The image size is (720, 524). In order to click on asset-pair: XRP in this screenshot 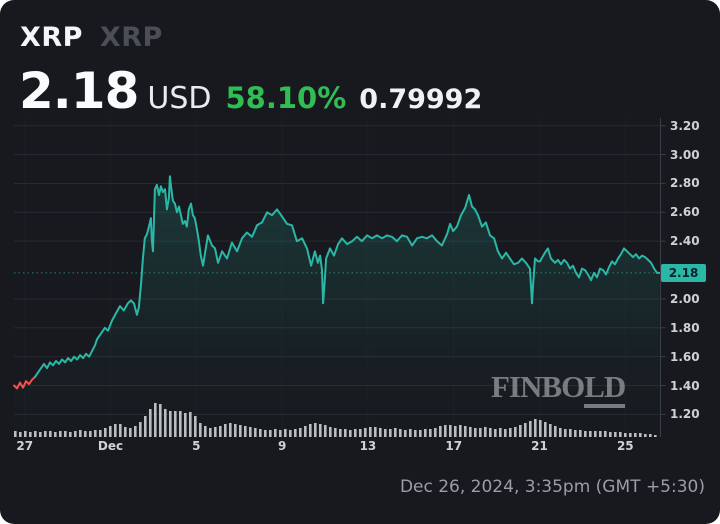, I will do `click(131, 37)`.